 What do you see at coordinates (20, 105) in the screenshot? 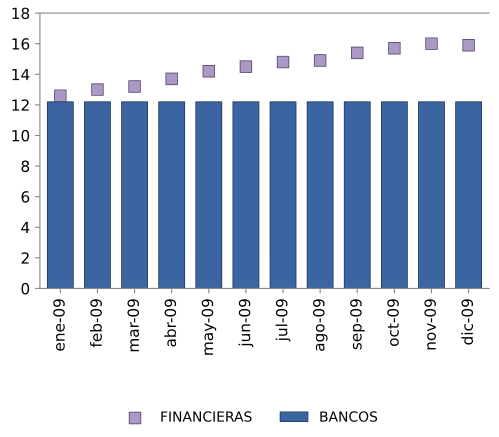
I see `y-tick-label: 12` at bounding box center [20, 105].